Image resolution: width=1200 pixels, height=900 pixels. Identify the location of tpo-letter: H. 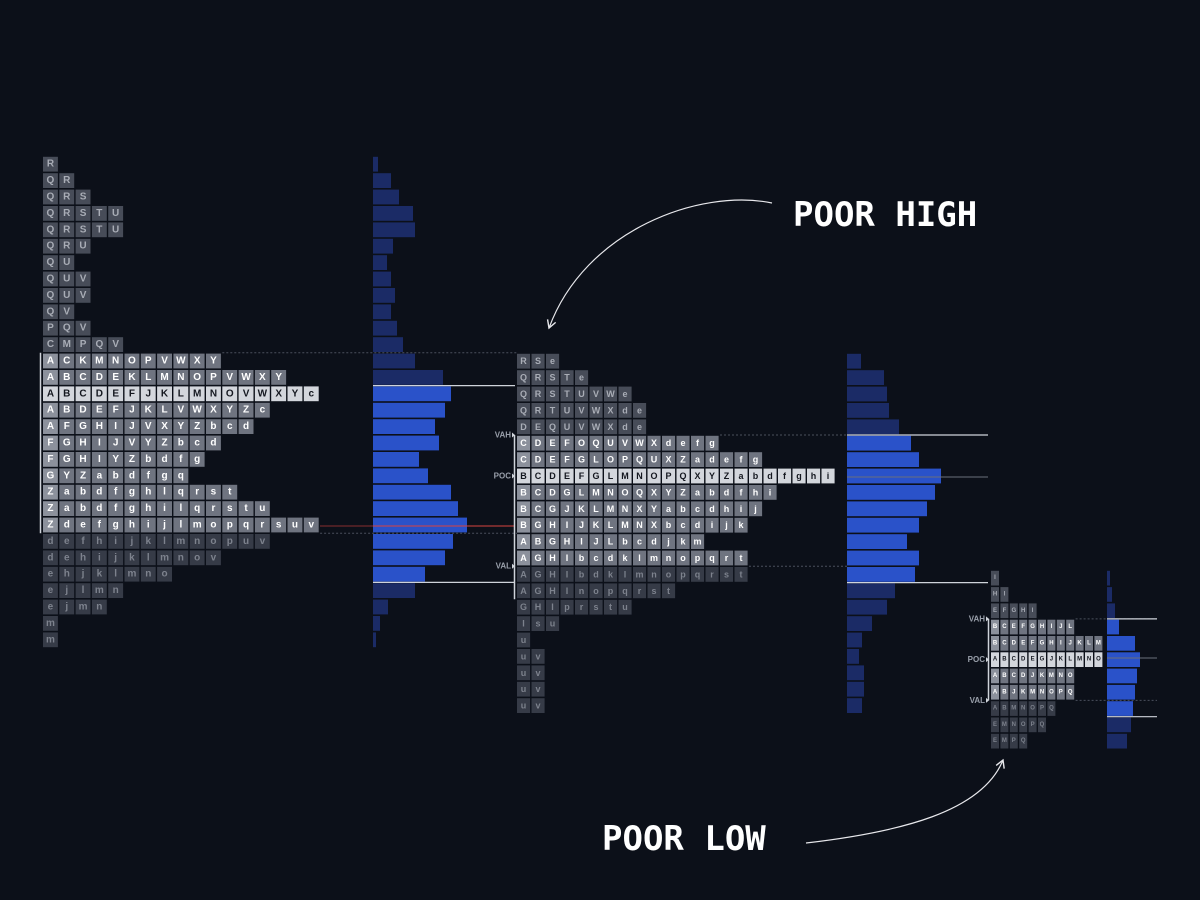
(552, 574).